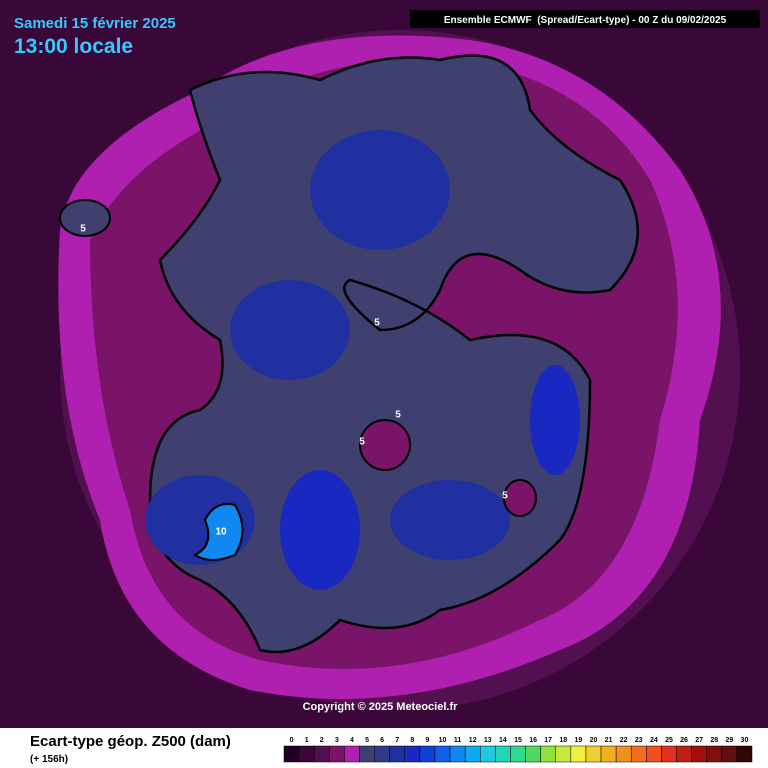  I want to click on colorbar-label: 26, so click(684, 740).